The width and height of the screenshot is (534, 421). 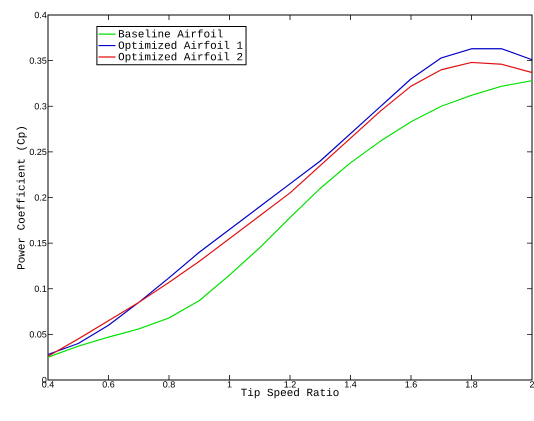 I want to click on y-tick-label: 0.1, so click(x=40, y=289).